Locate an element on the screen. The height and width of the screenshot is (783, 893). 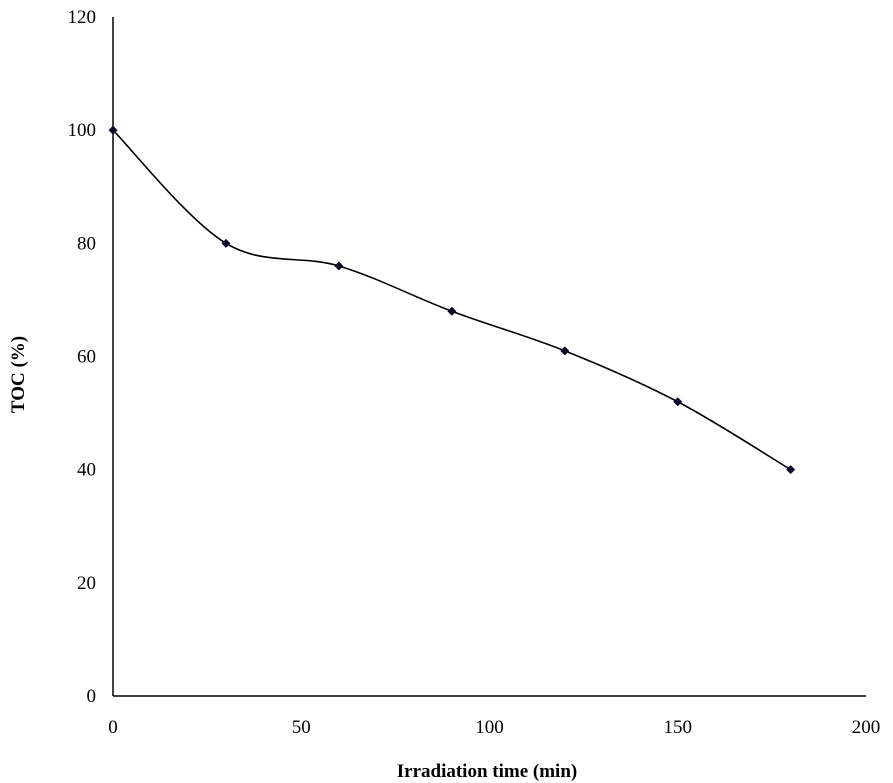
y-tick-label: 60 is located at coordinates (86, 357).